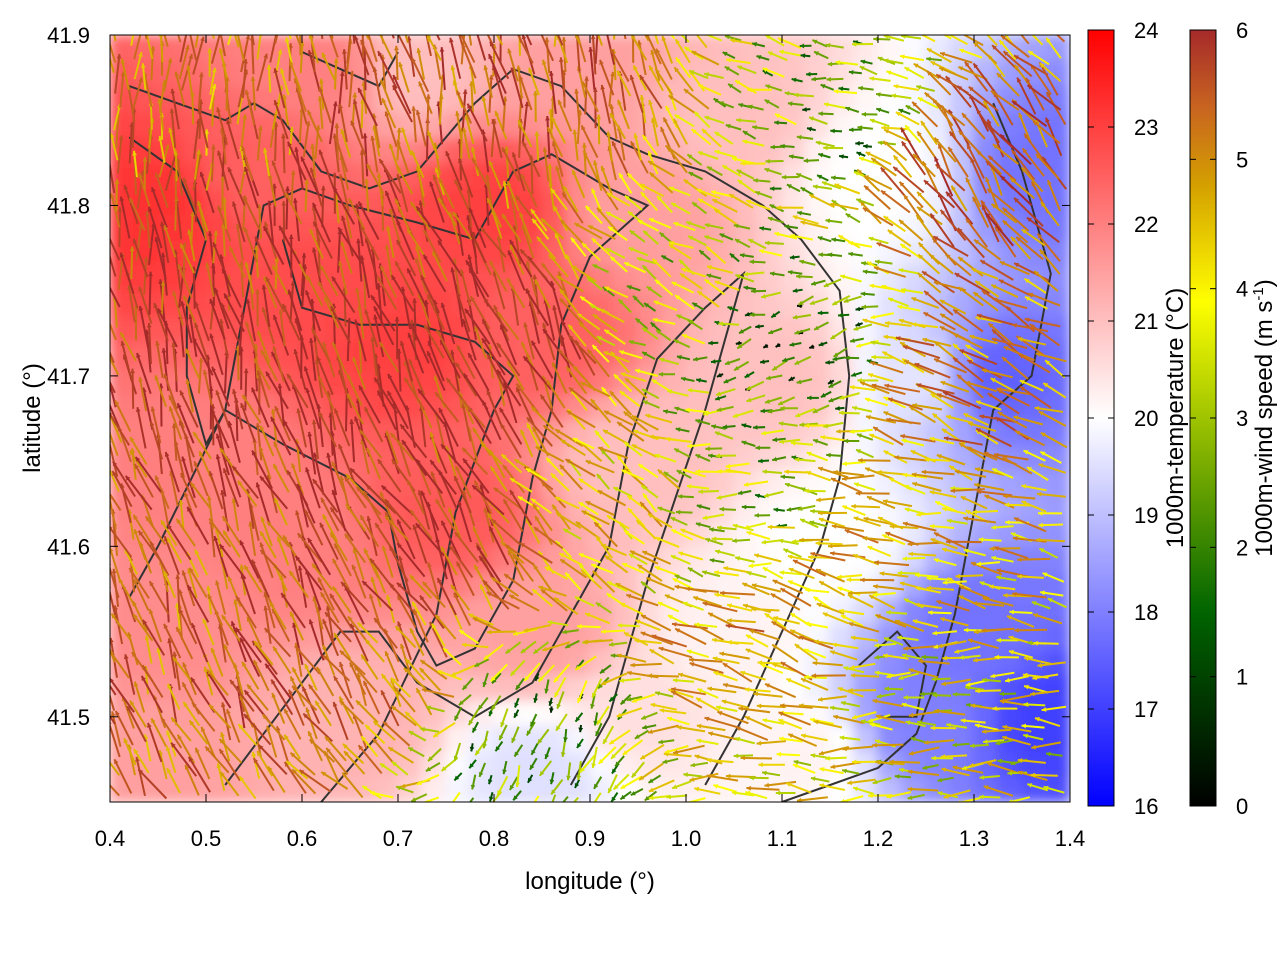 This screenshot has width=1280, height=960. I want to click on wind-colorbar-tick-label: 4, so click(1242, 289).